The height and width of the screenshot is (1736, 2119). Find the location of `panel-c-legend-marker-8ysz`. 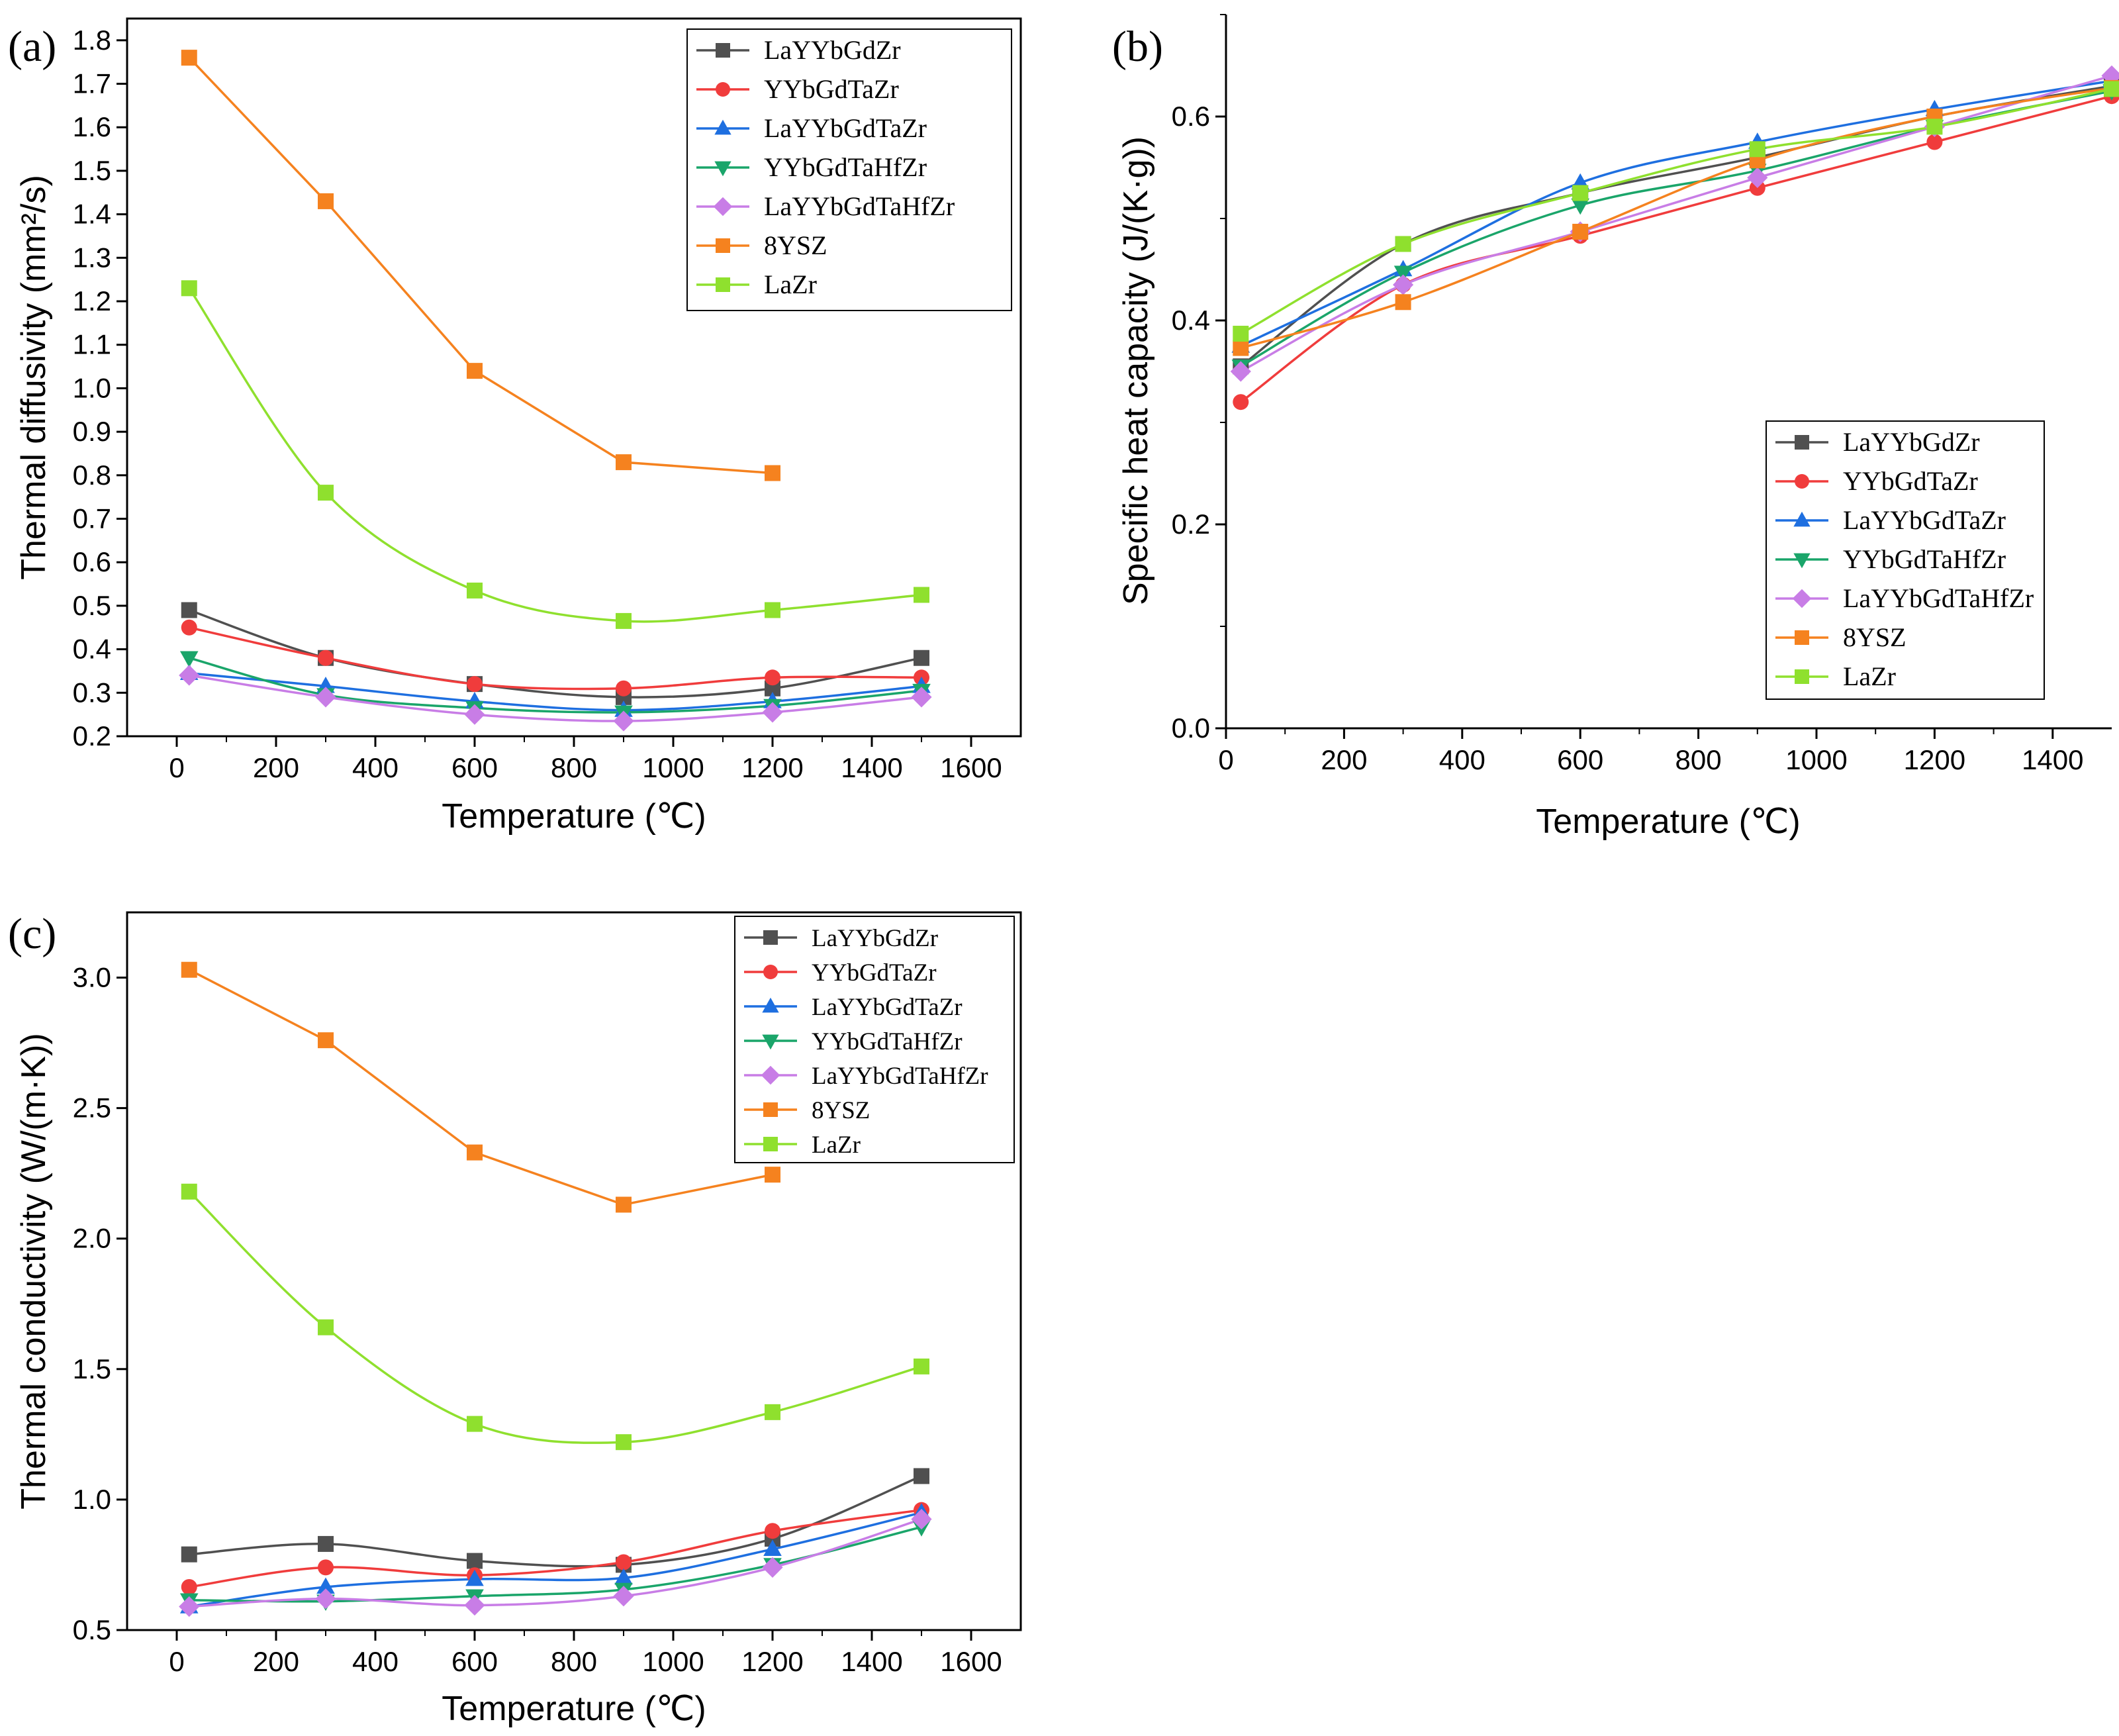

panel-c-legend-marker-8ysz is located at coordinates (771, 1109).